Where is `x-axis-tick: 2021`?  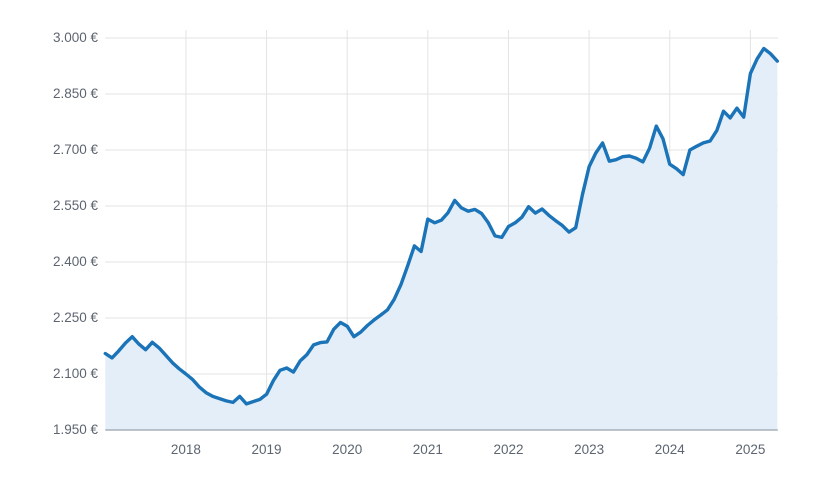
x-axis-tick: 2021 is located at coordinates (427, 449).